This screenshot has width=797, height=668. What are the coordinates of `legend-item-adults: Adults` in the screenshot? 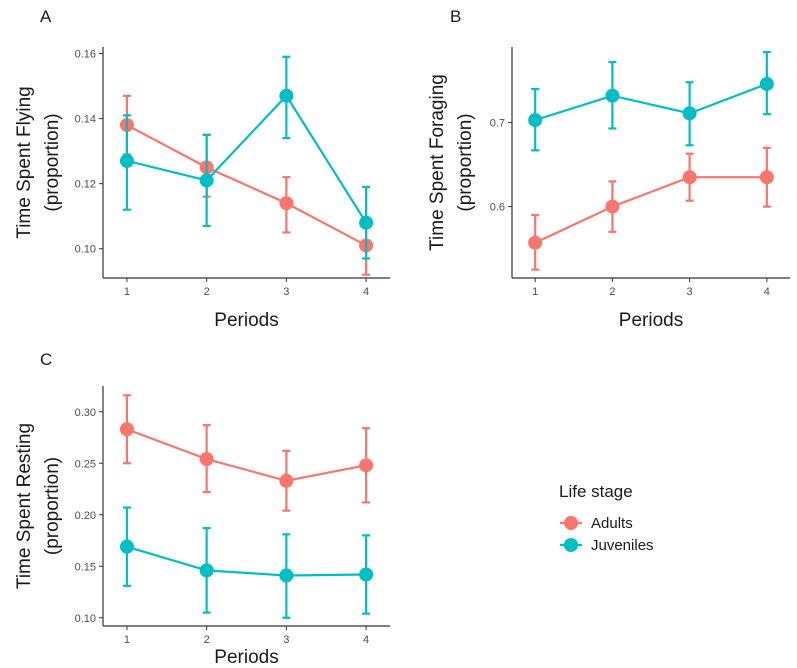 It's located at (596, 523).